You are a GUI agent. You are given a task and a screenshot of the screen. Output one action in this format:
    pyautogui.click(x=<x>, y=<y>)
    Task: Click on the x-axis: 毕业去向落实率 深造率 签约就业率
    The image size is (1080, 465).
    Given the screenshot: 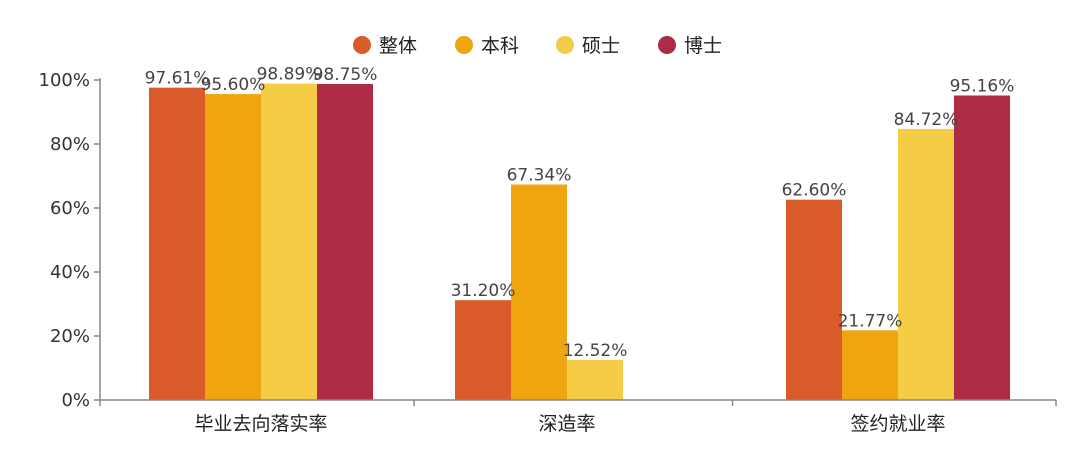 What is the action you would take?
    pyautogui.click(x=578, y=417)
    